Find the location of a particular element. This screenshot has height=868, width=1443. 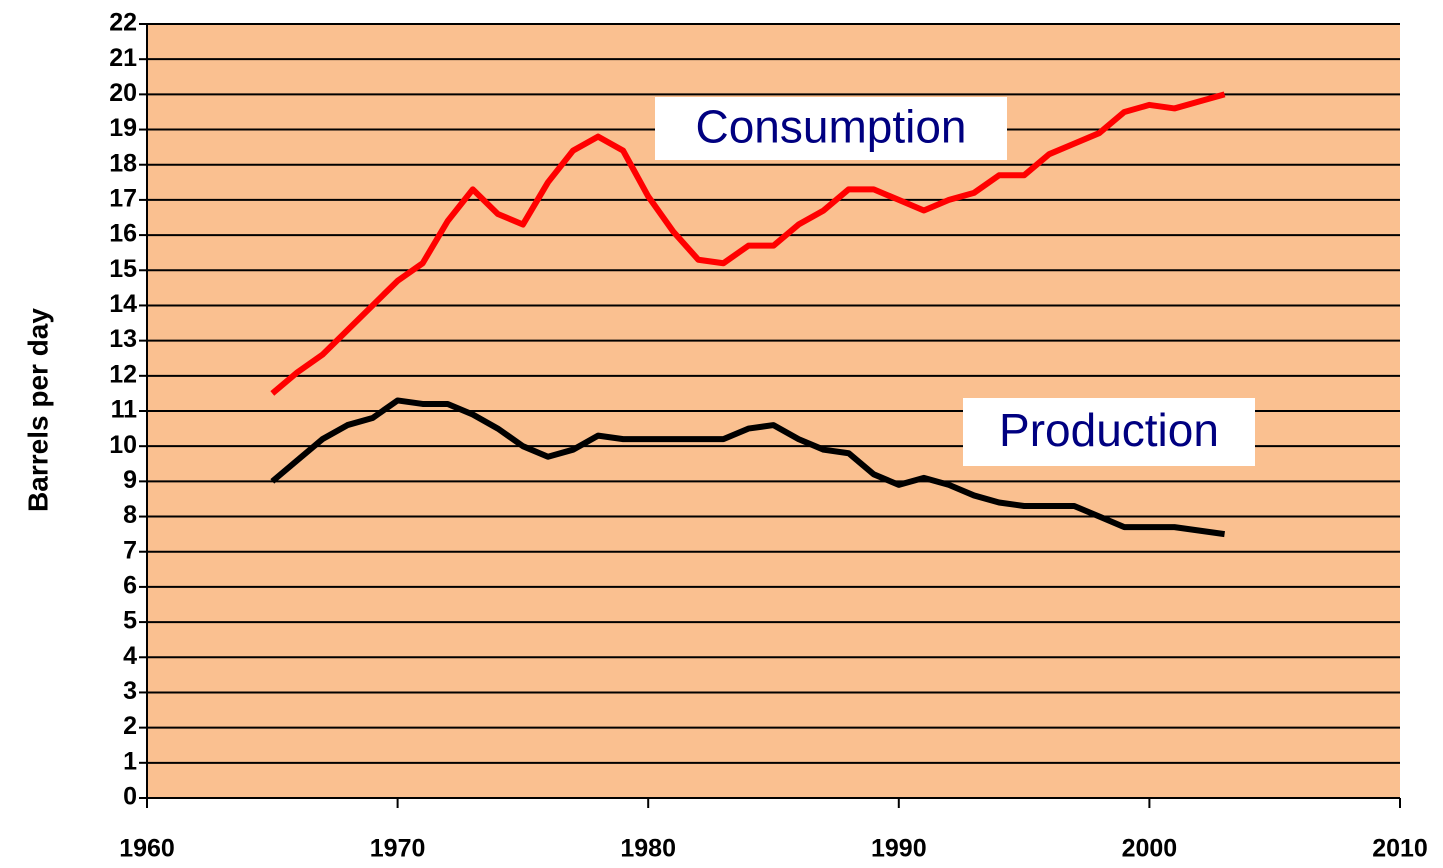

annotation: Consumption is located at coordinates (830, 127).